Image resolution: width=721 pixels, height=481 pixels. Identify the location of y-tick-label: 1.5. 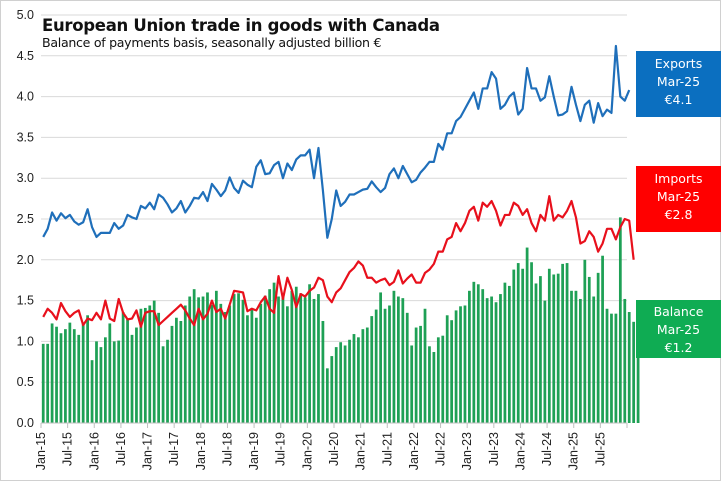
(25, 301).